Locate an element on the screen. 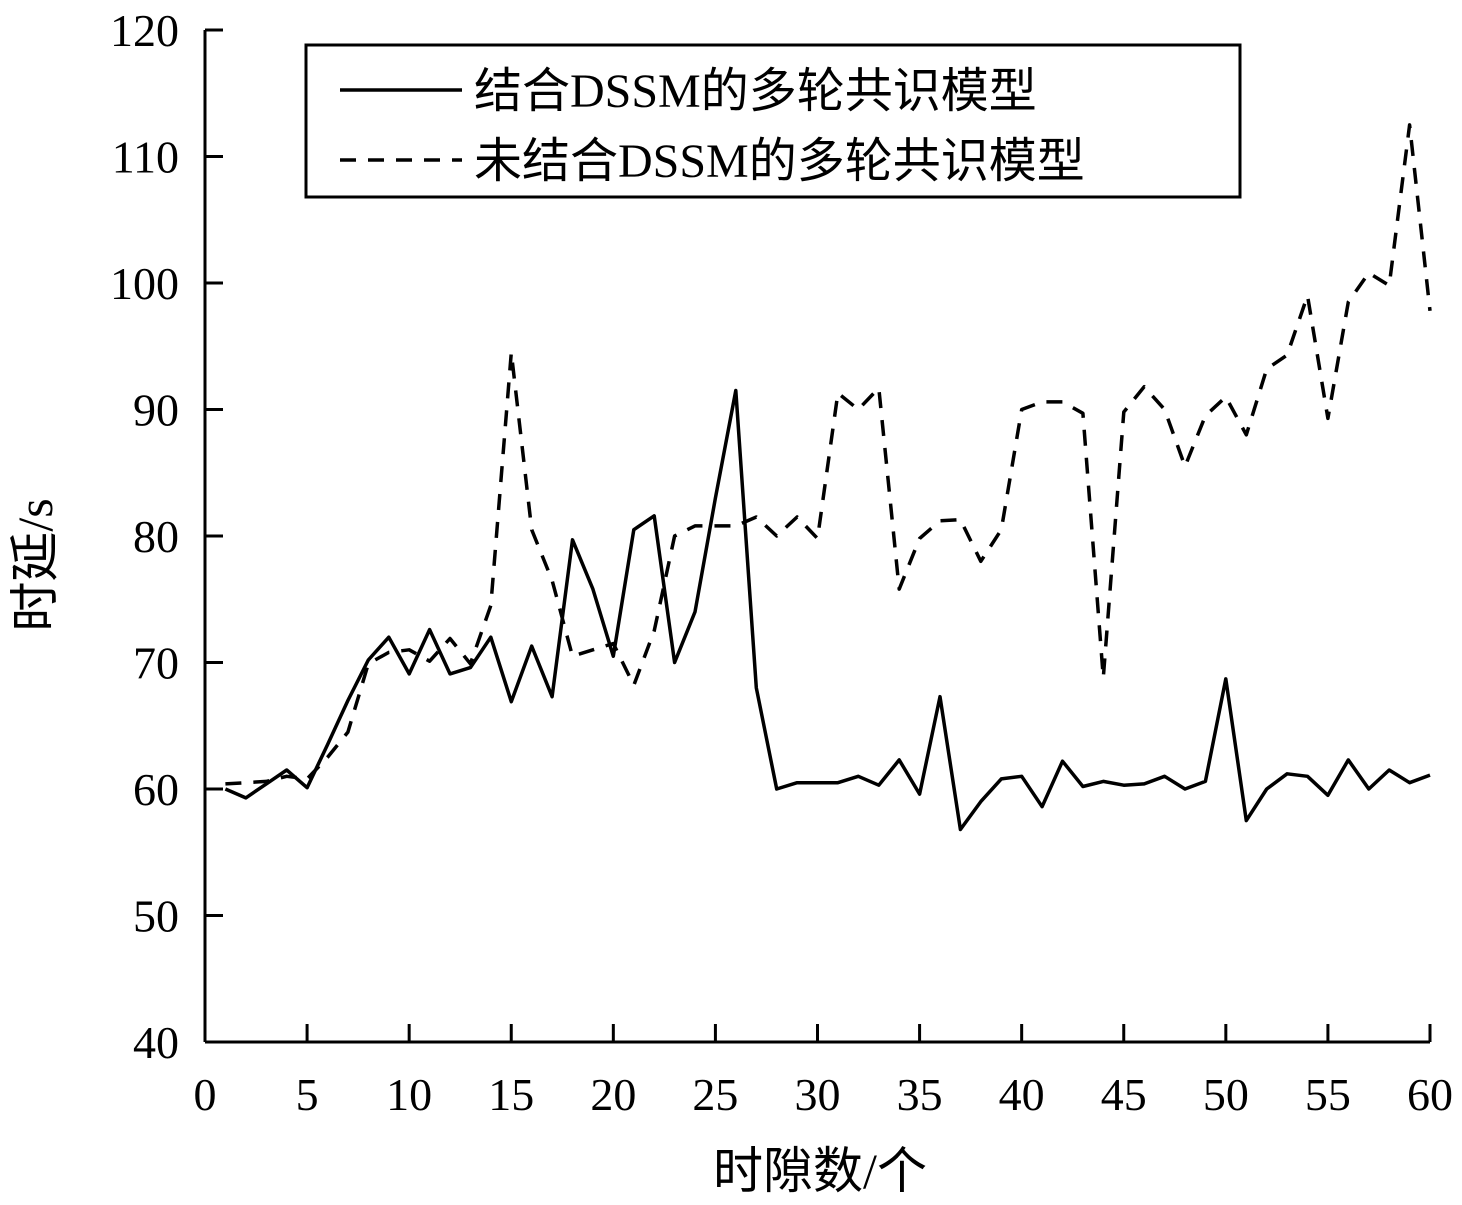 This screenshot has height=1205, width=1462. x-axis-ticks: 0 5 10 15 20 25 30 35 40 45 50 55 60 is located at coordinates (823, 1072).